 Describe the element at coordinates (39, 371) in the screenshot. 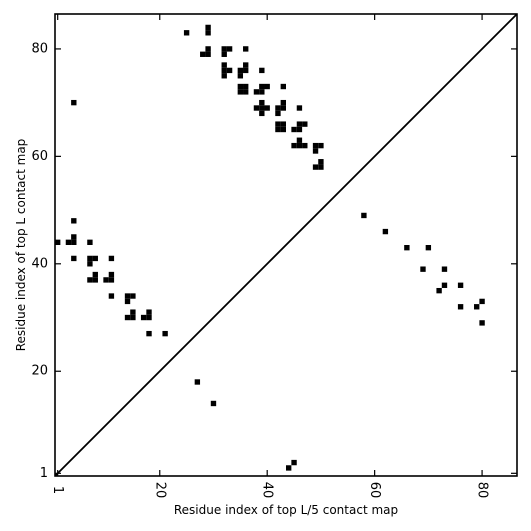

I see `y-tick-label: 20` at that location.